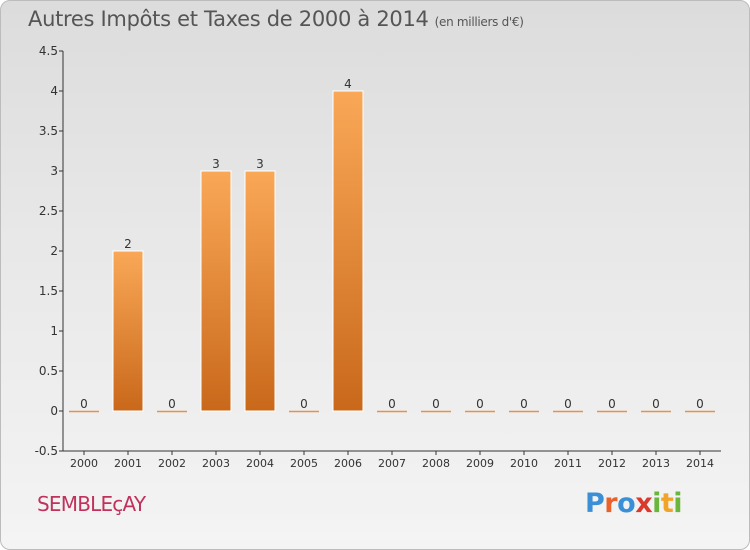 The width and height of the screenshot is (750, 550). I want to click on data-label-2005: 0, so click(304, 404).